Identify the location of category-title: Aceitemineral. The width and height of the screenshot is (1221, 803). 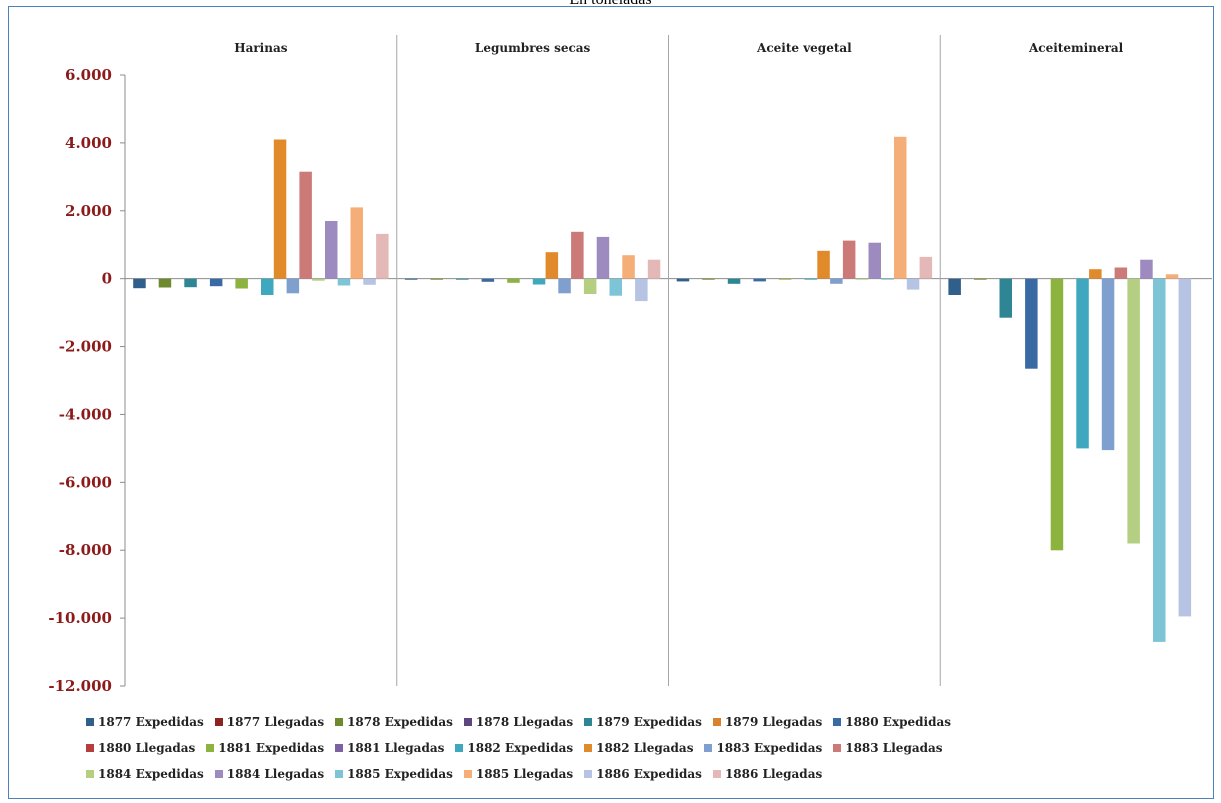
(1076, 48).